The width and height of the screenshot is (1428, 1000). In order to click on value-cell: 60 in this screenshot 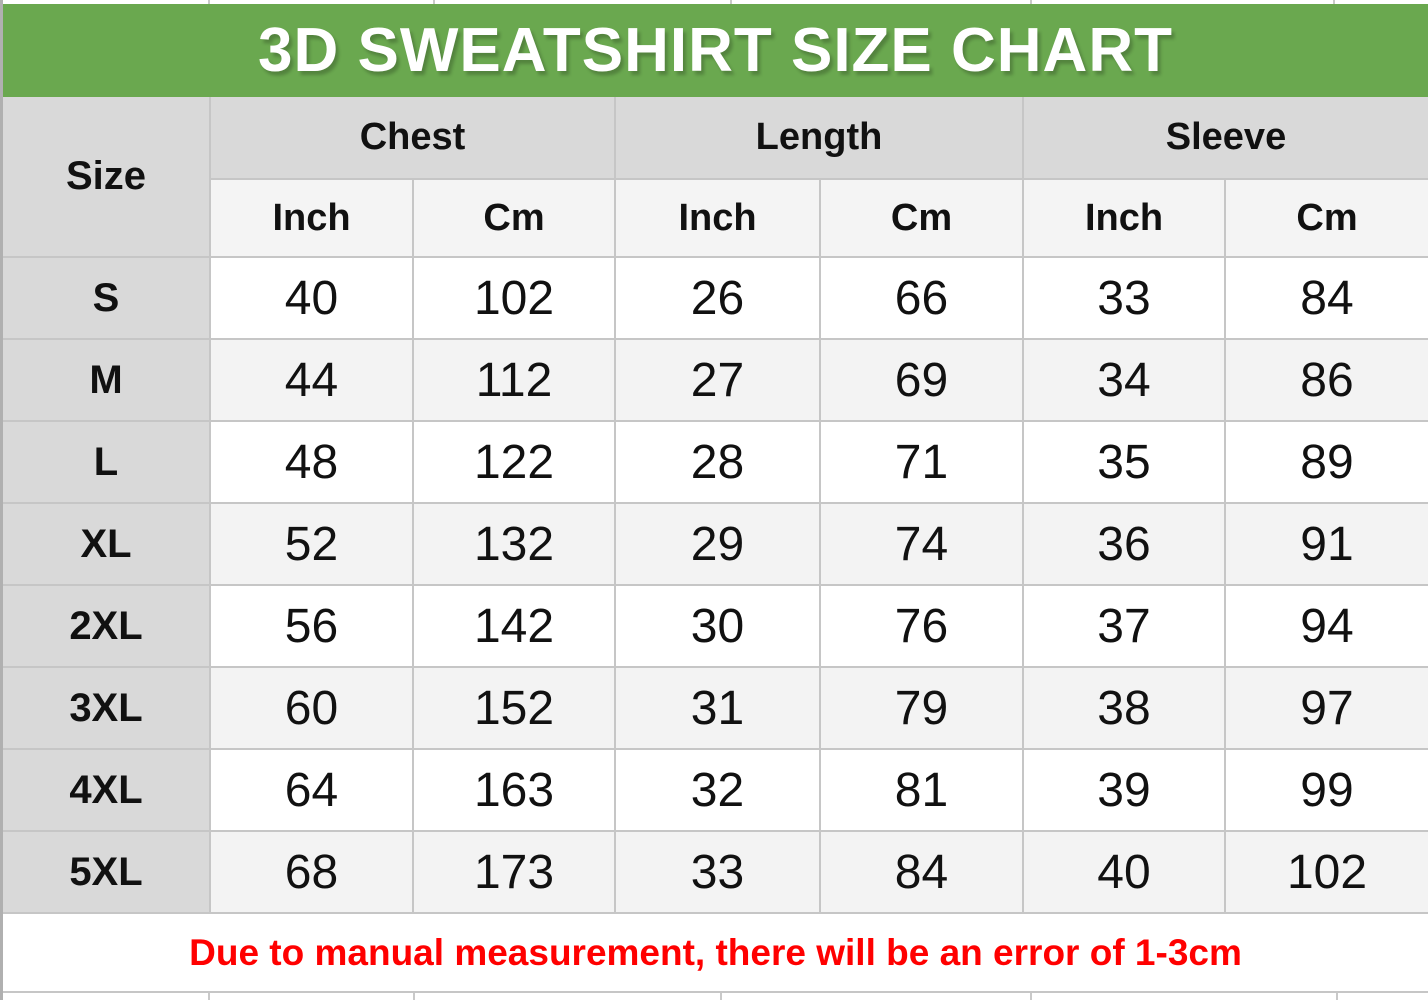, I will do `click(311, 708)`.